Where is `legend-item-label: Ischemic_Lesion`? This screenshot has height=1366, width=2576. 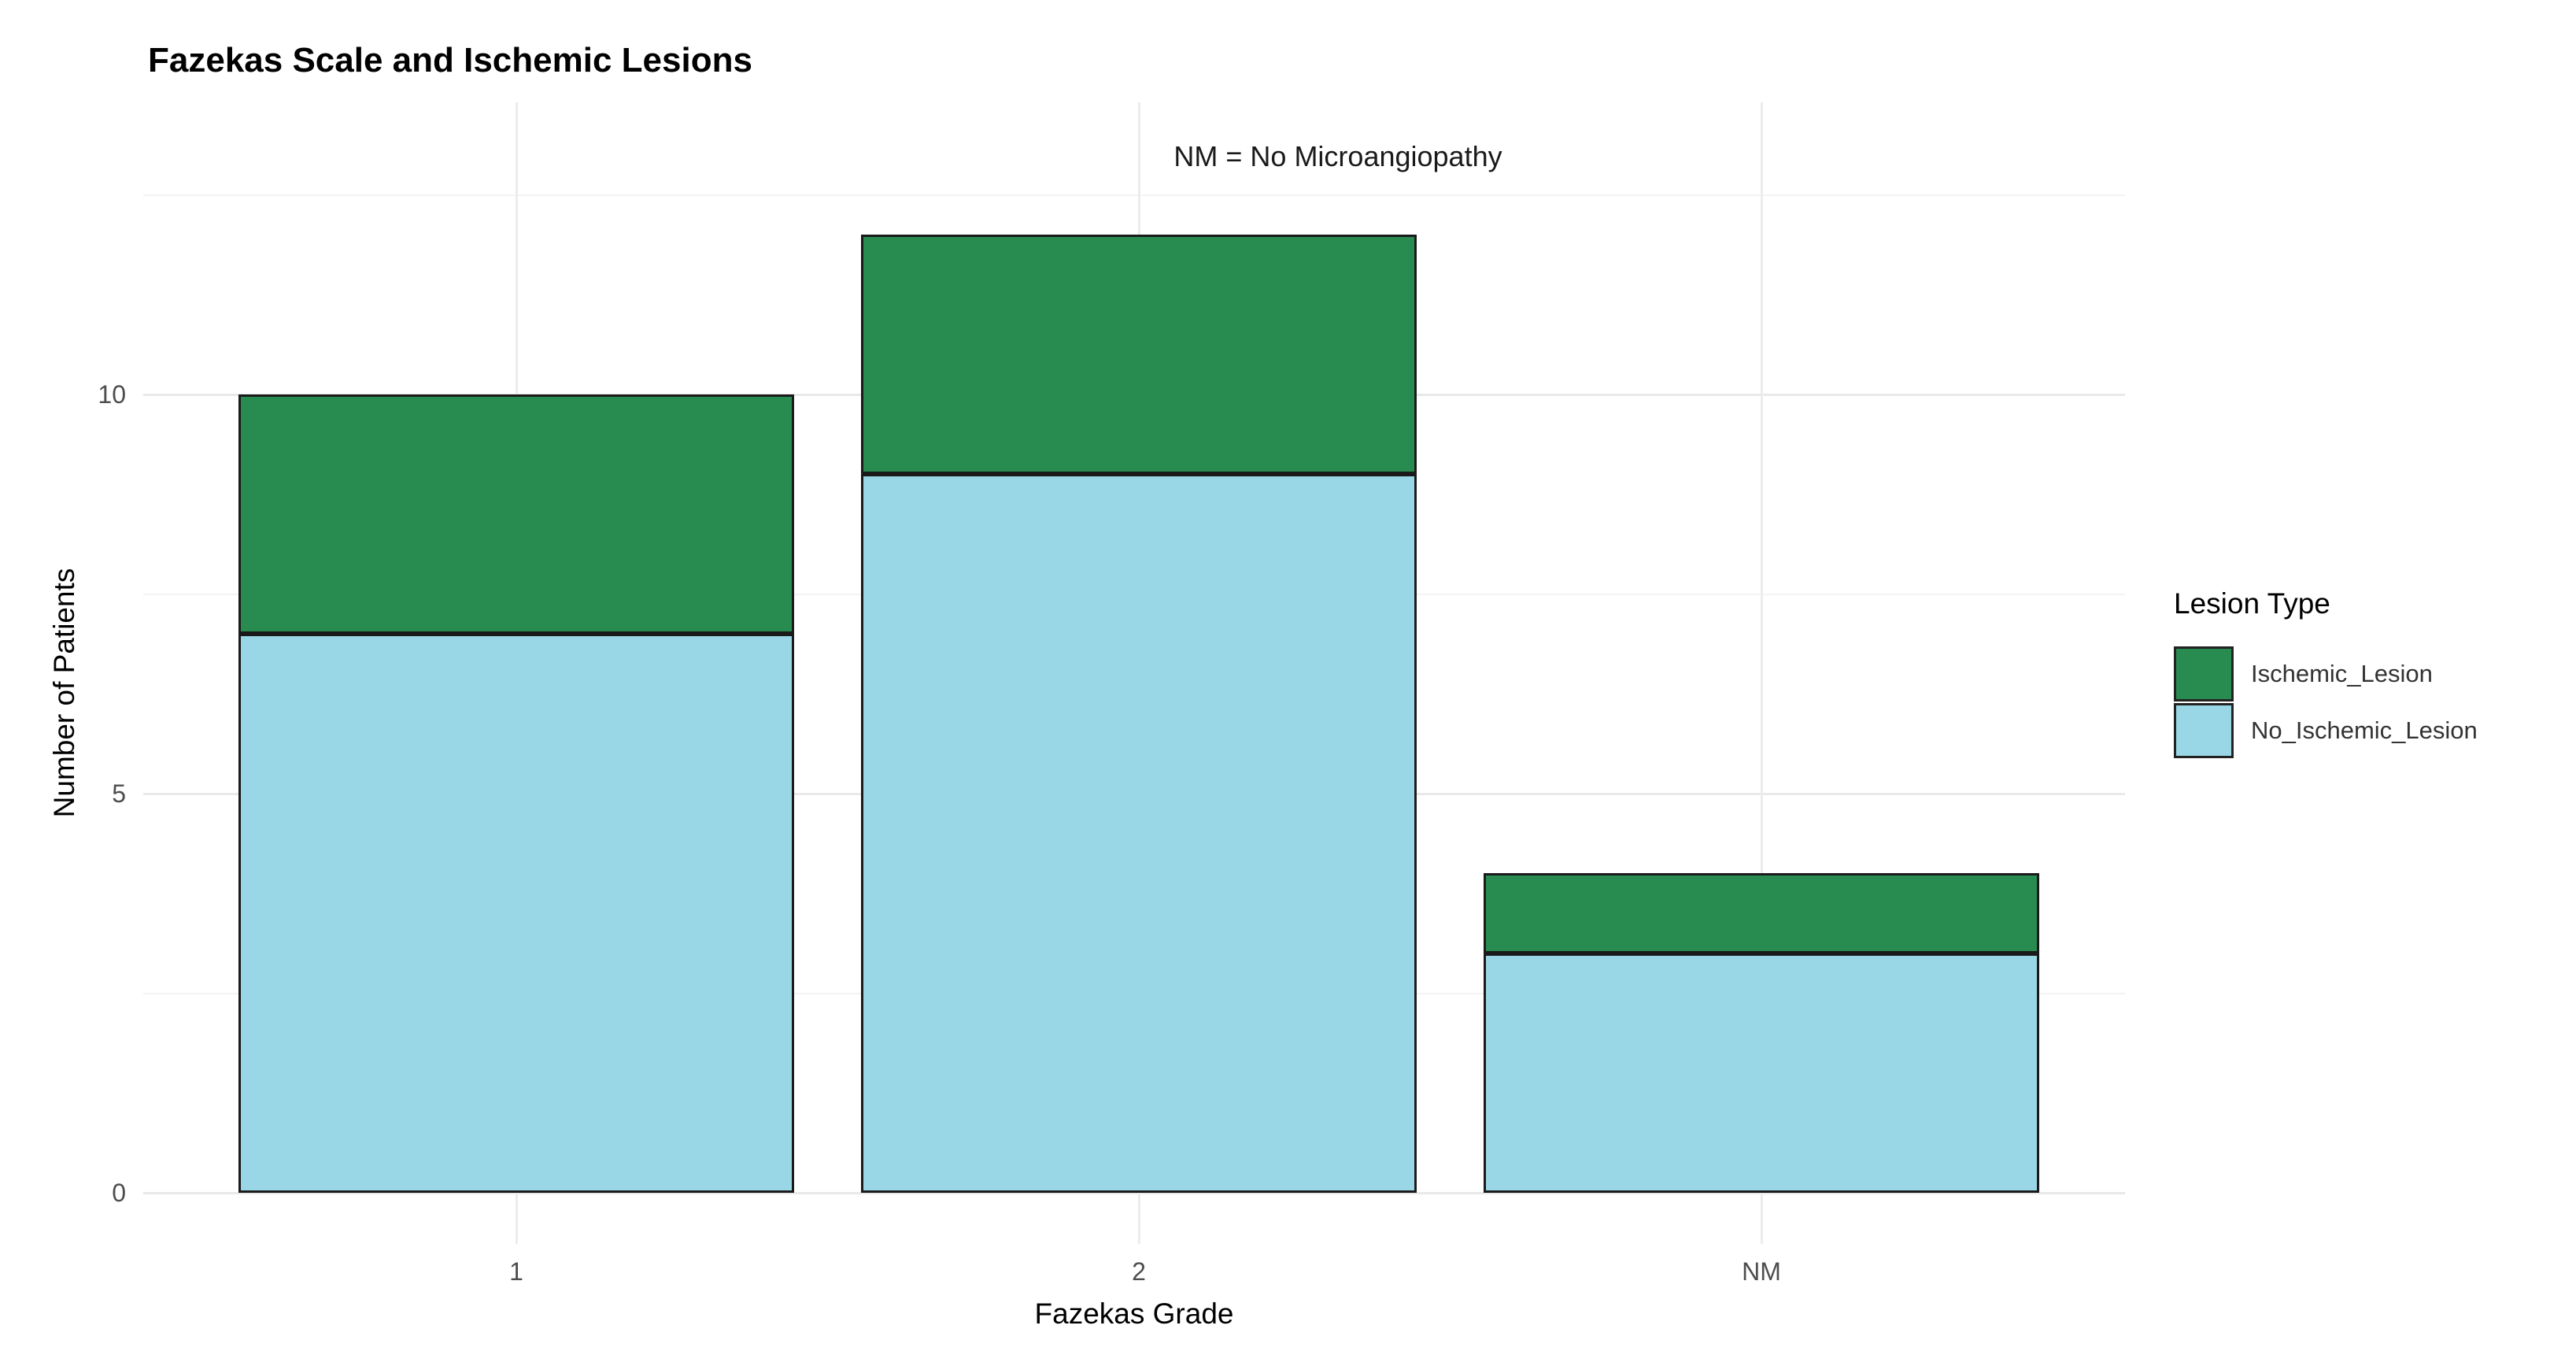 legend-item-label: Ischemic_Lesion is located at coordinates (2342, 673).